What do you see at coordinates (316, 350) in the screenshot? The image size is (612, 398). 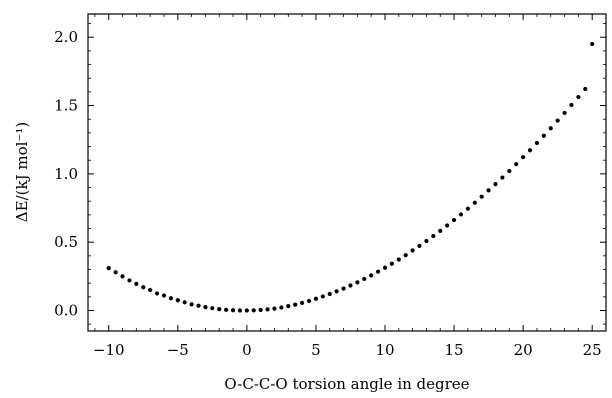 I see `x-tick-label: 5` at bounding box center [316, 350].